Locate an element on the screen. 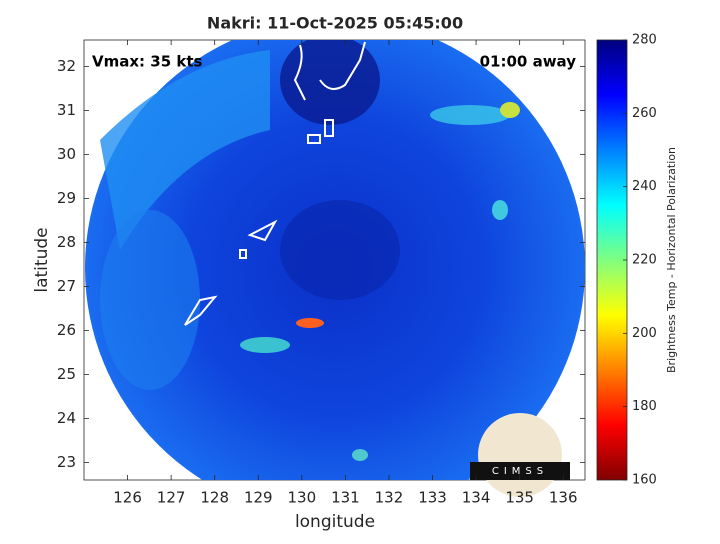  y-tick-label: 26 is located at coordinates (66, 330).